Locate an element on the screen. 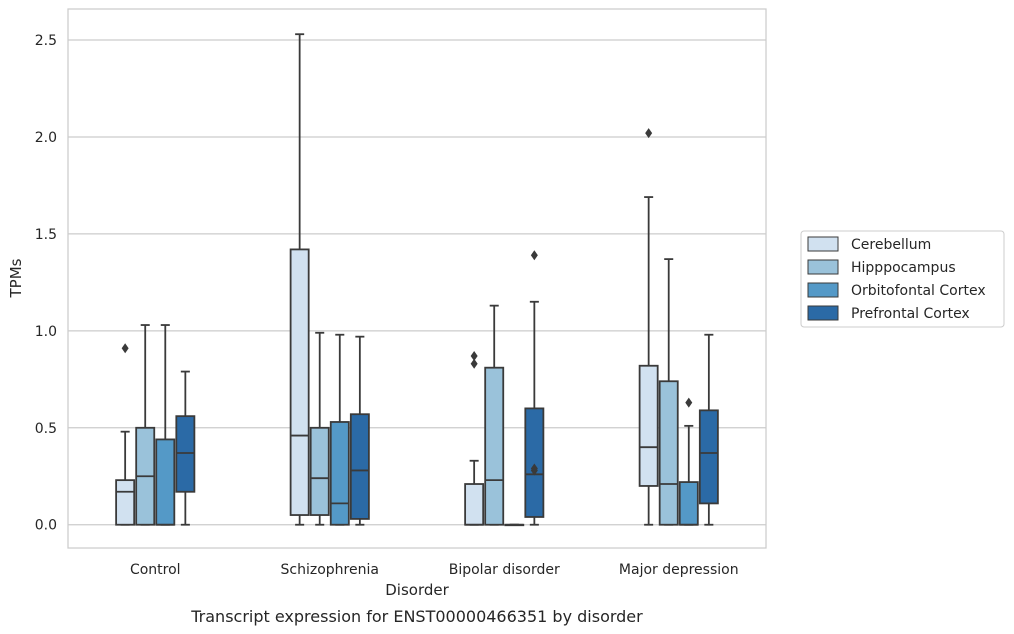 Image resolution: width=1014 pixels, height=634 pixels. x-axis-label: Disorder is located at coordinates (417, 590).